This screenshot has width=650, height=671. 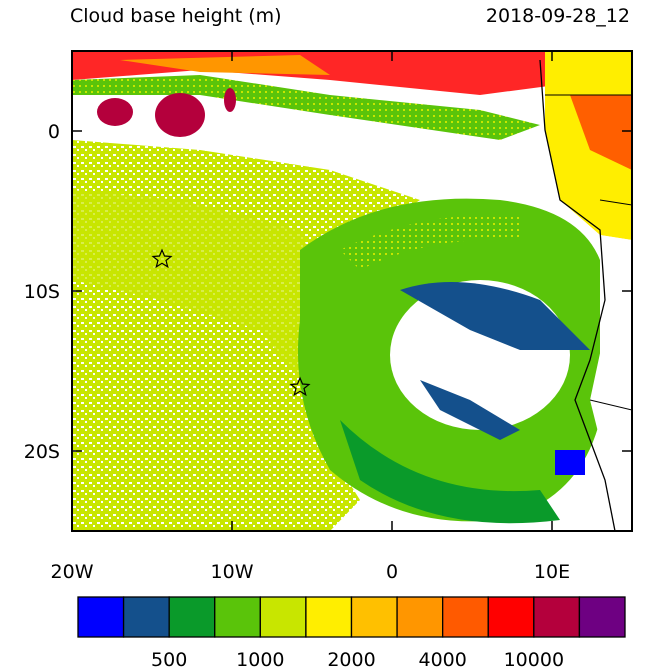 I want to click on x-tick-label: 20W, so click(x=72, y=572).